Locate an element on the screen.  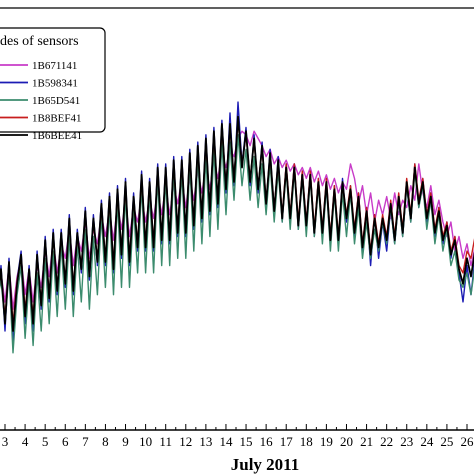
x-tick-label: 10 is located at coordinates (145, 441).